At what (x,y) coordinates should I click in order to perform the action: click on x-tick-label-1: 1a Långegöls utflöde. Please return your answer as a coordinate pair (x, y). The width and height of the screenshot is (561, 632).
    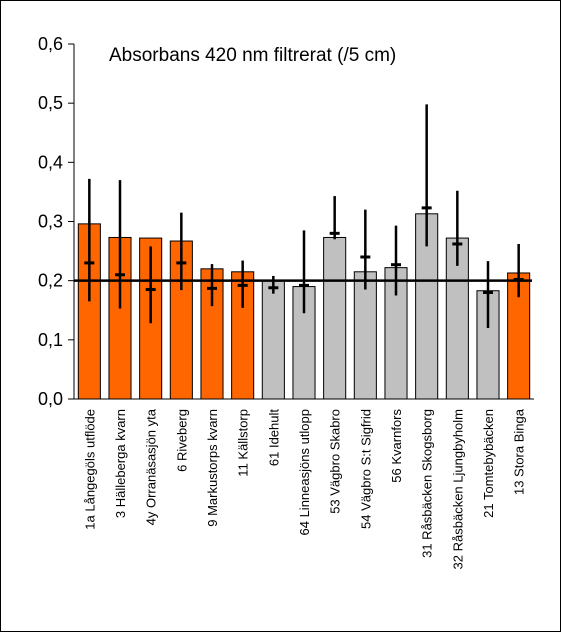
    Looking at the image, I should click on (89, 469).